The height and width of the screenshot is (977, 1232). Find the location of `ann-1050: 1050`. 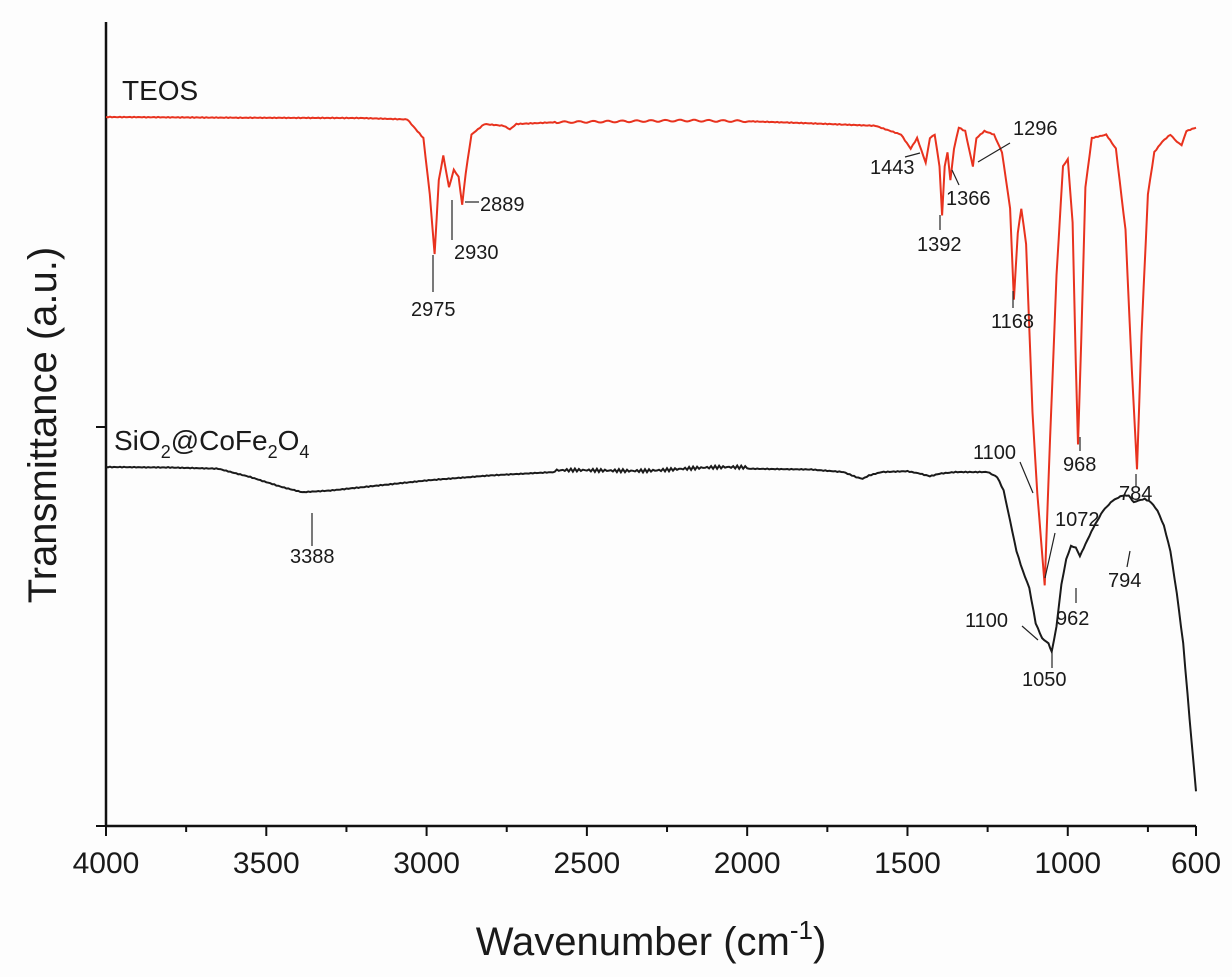

ann-1050: 1050 is located at coordinates (1044, 680).